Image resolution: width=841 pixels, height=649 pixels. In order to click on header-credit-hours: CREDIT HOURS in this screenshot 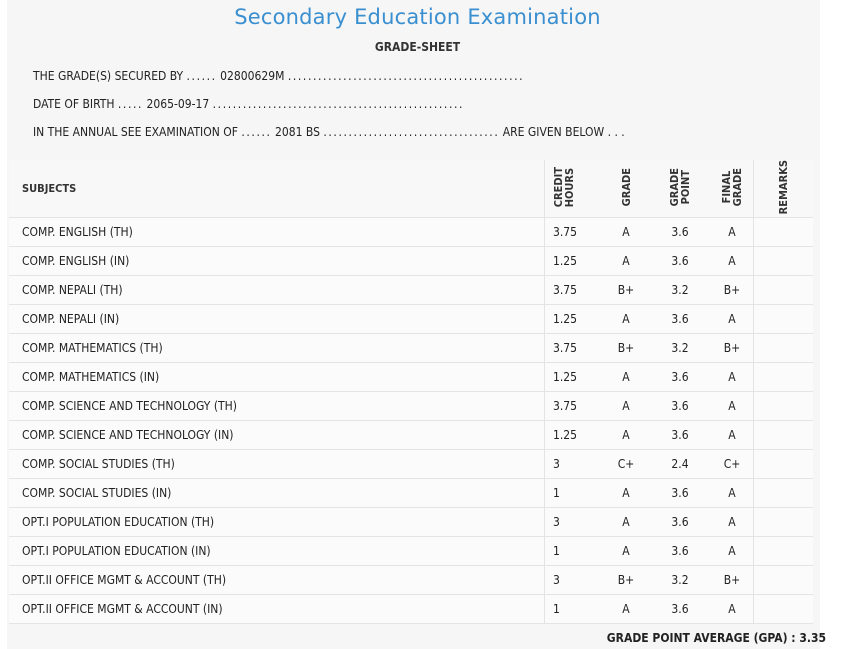, I will do `click(573, 189)`.